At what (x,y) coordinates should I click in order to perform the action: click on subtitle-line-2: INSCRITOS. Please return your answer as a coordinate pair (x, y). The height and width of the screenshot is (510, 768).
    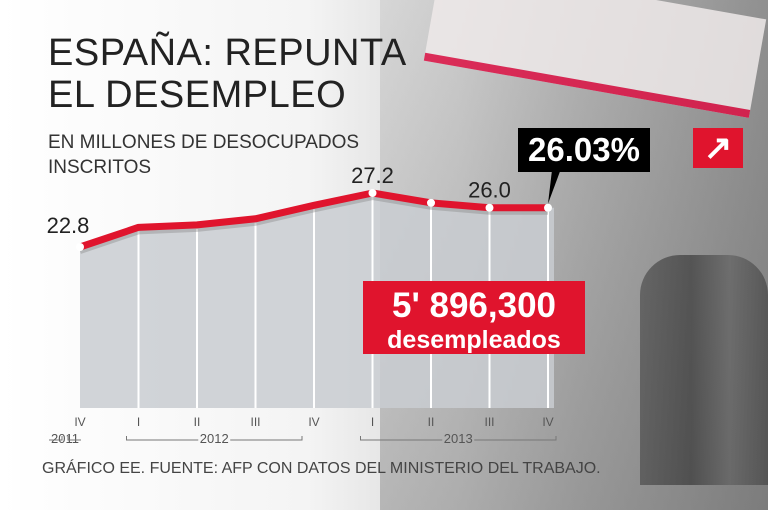
    Looking at the image, I should click on (100, 167).